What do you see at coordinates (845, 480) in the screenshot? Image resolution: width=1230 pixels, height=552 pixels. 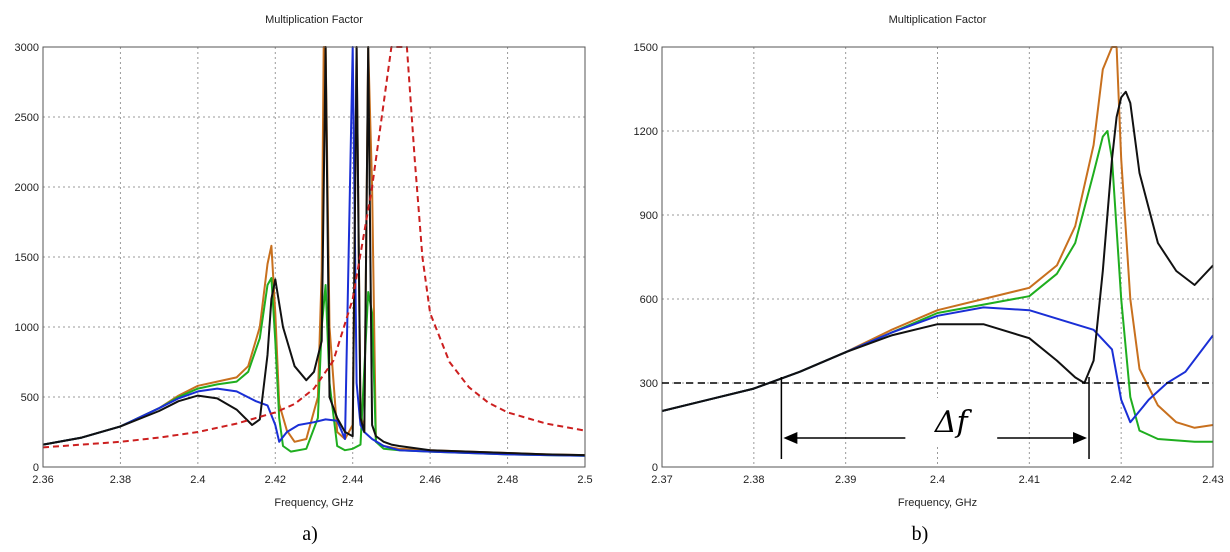 I see `x-tick-label: 2.39` at bounding box center [845, 480].